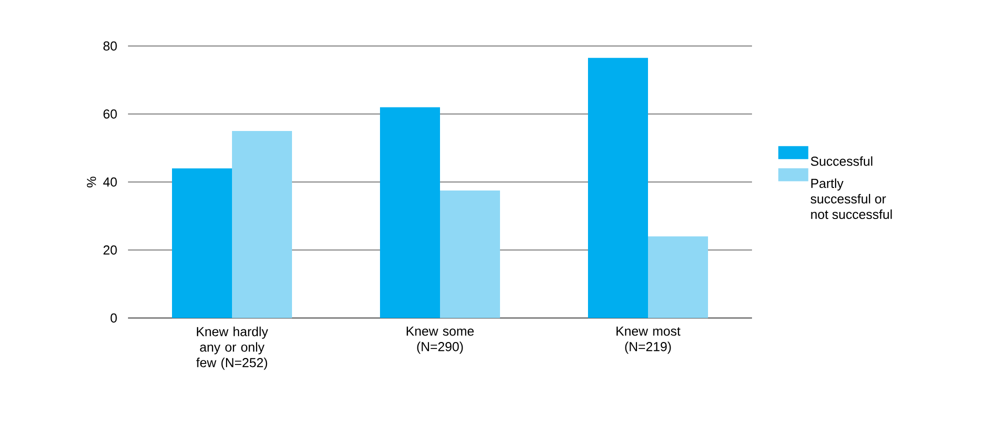 Image resolution: width=981 pixels, height=434 pixels. I want to click on y-tick-label: 20, so click(110, 250).